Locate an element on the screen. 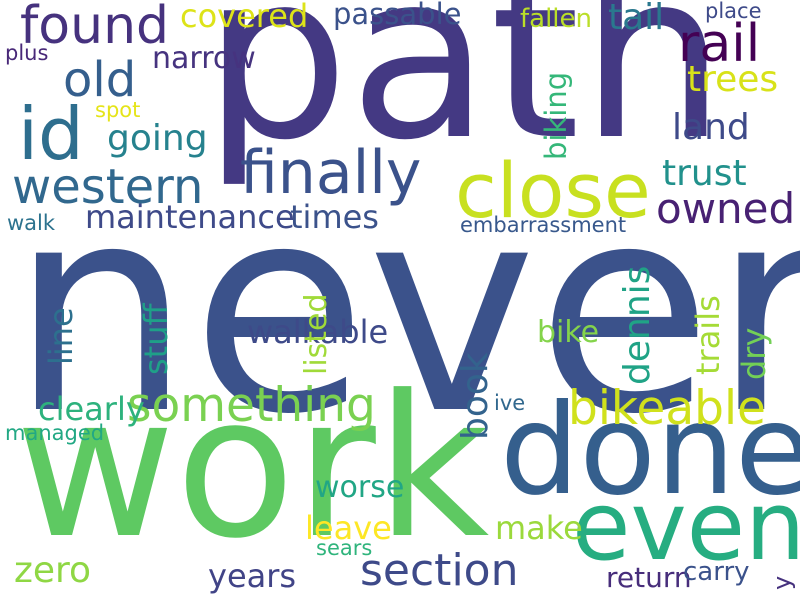 The width and height of the screenshot is (800, 600). word-going: going is located at coordinates (157, 138).